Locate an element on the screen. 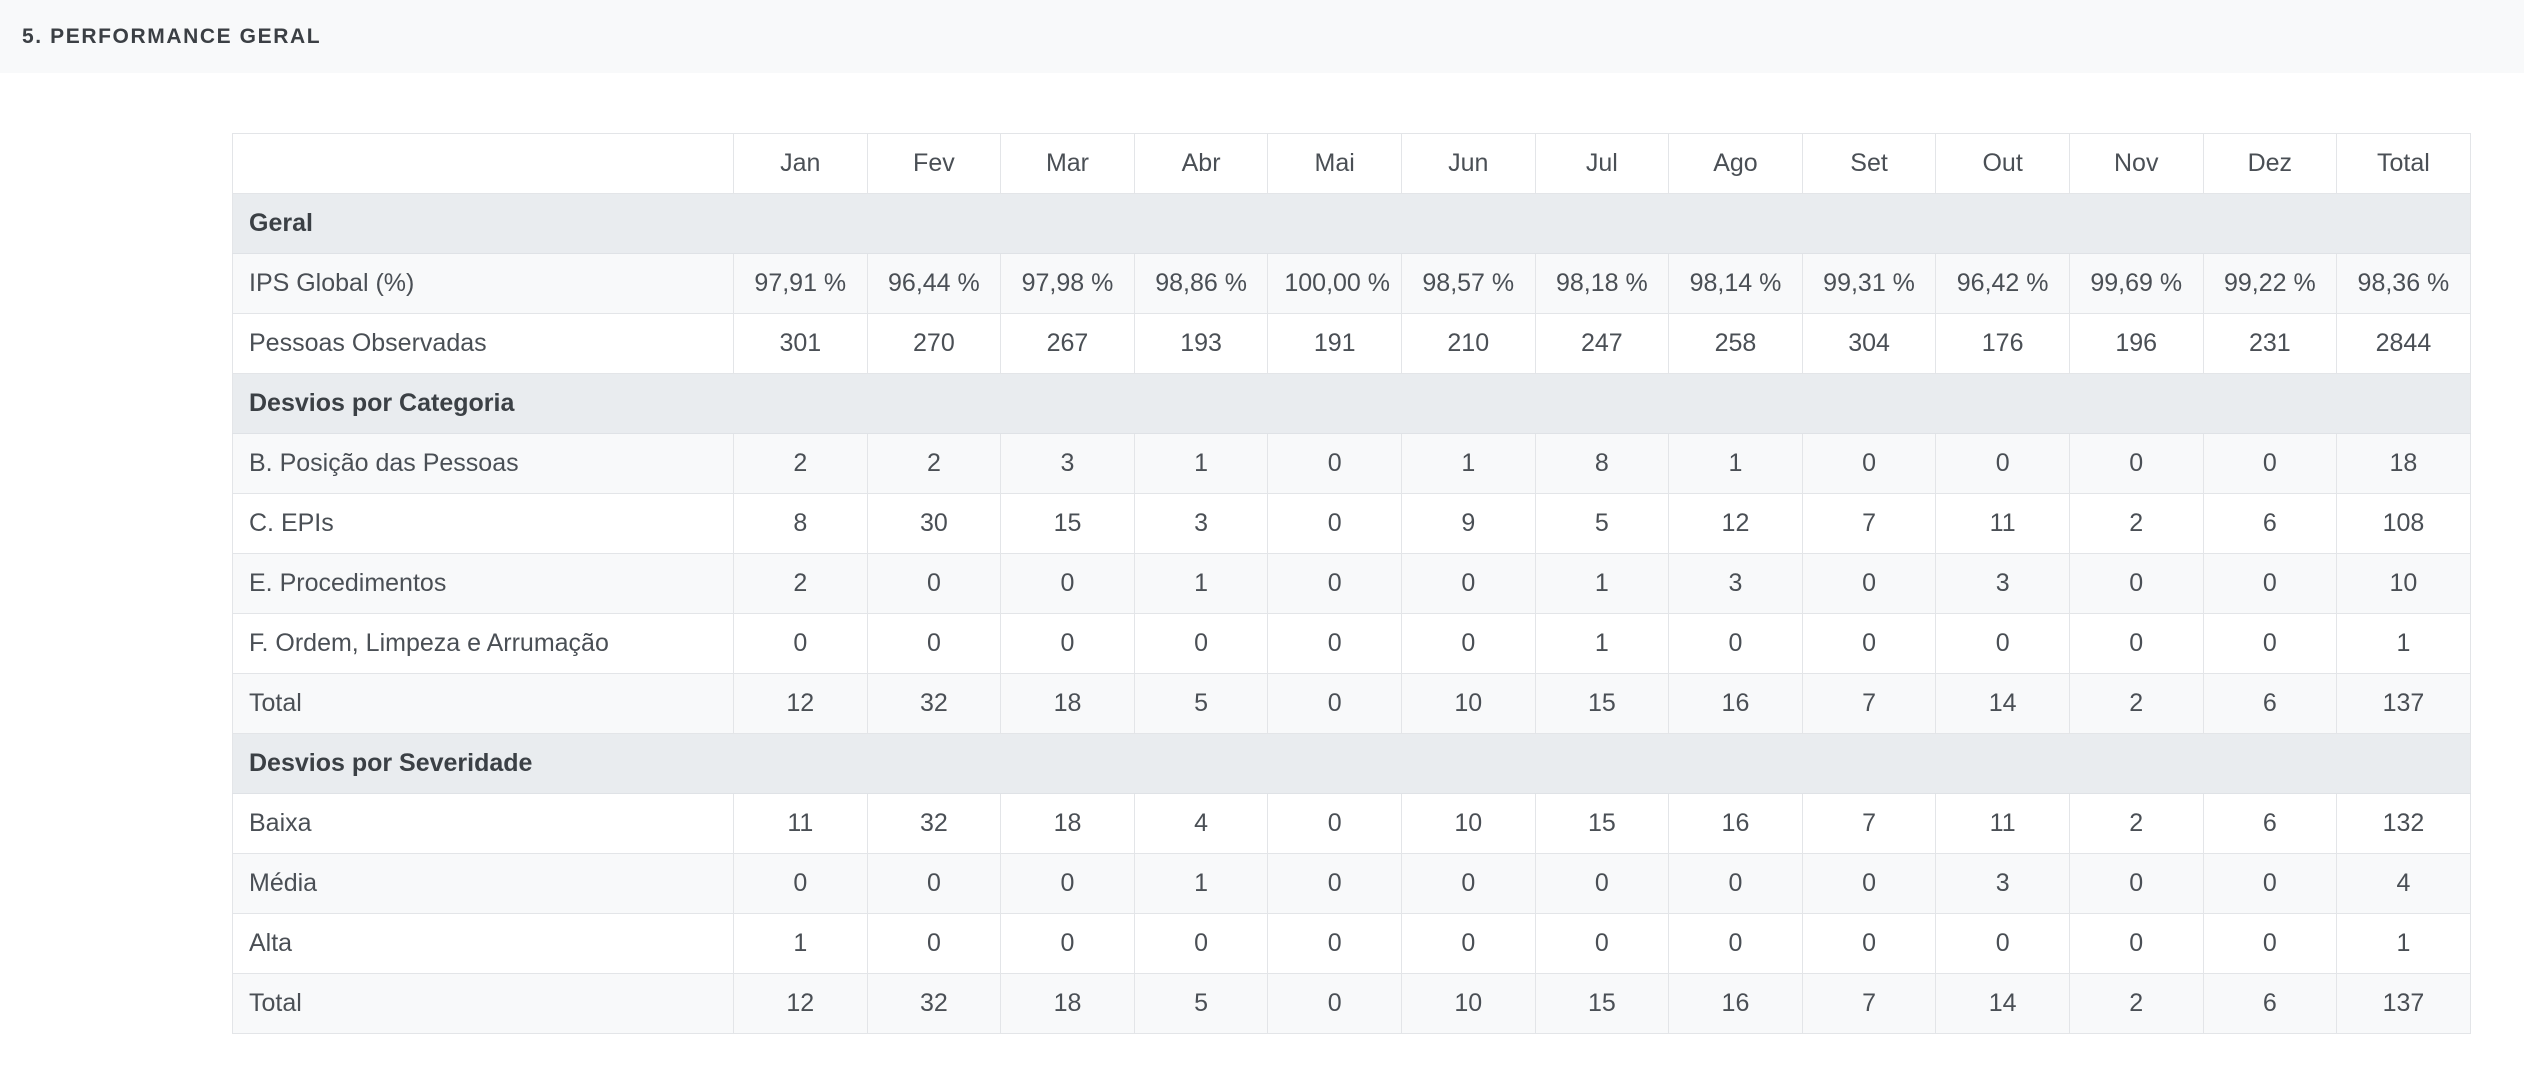 Image resolution: width=2524 pixels, height=1080 pixels. section-header-band: 5. PERFORMANCE GERAL is located at coordinates (1262, 36).